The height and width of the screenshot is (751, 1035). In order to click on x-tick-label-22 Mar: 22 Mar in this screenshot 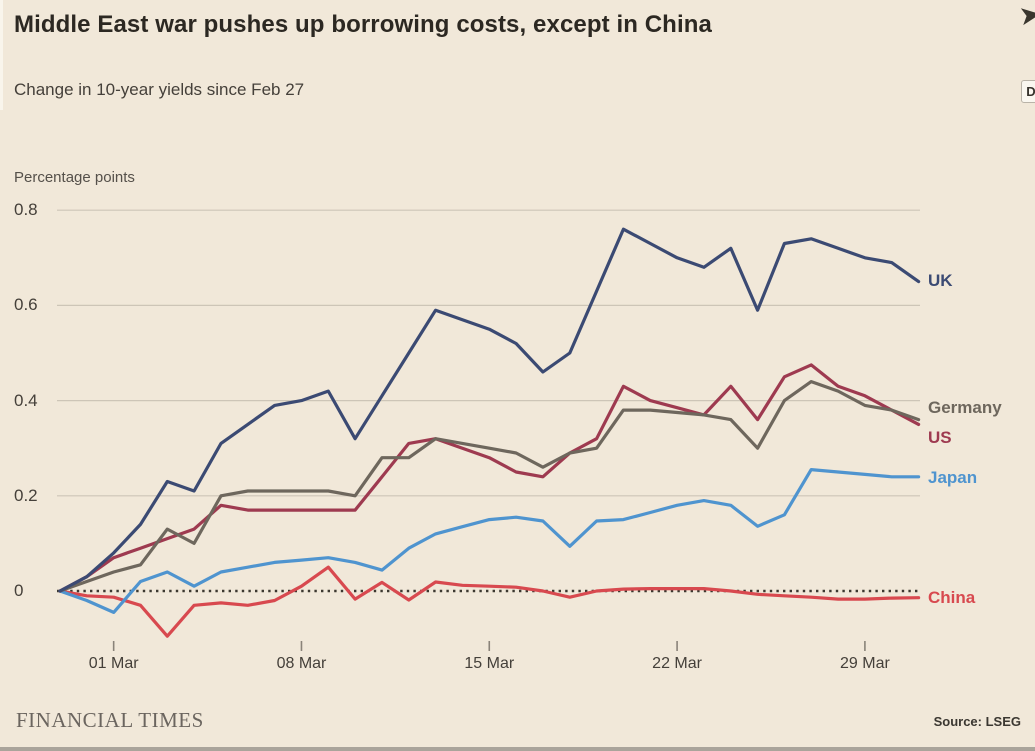, I will do `click(677, 663)`.